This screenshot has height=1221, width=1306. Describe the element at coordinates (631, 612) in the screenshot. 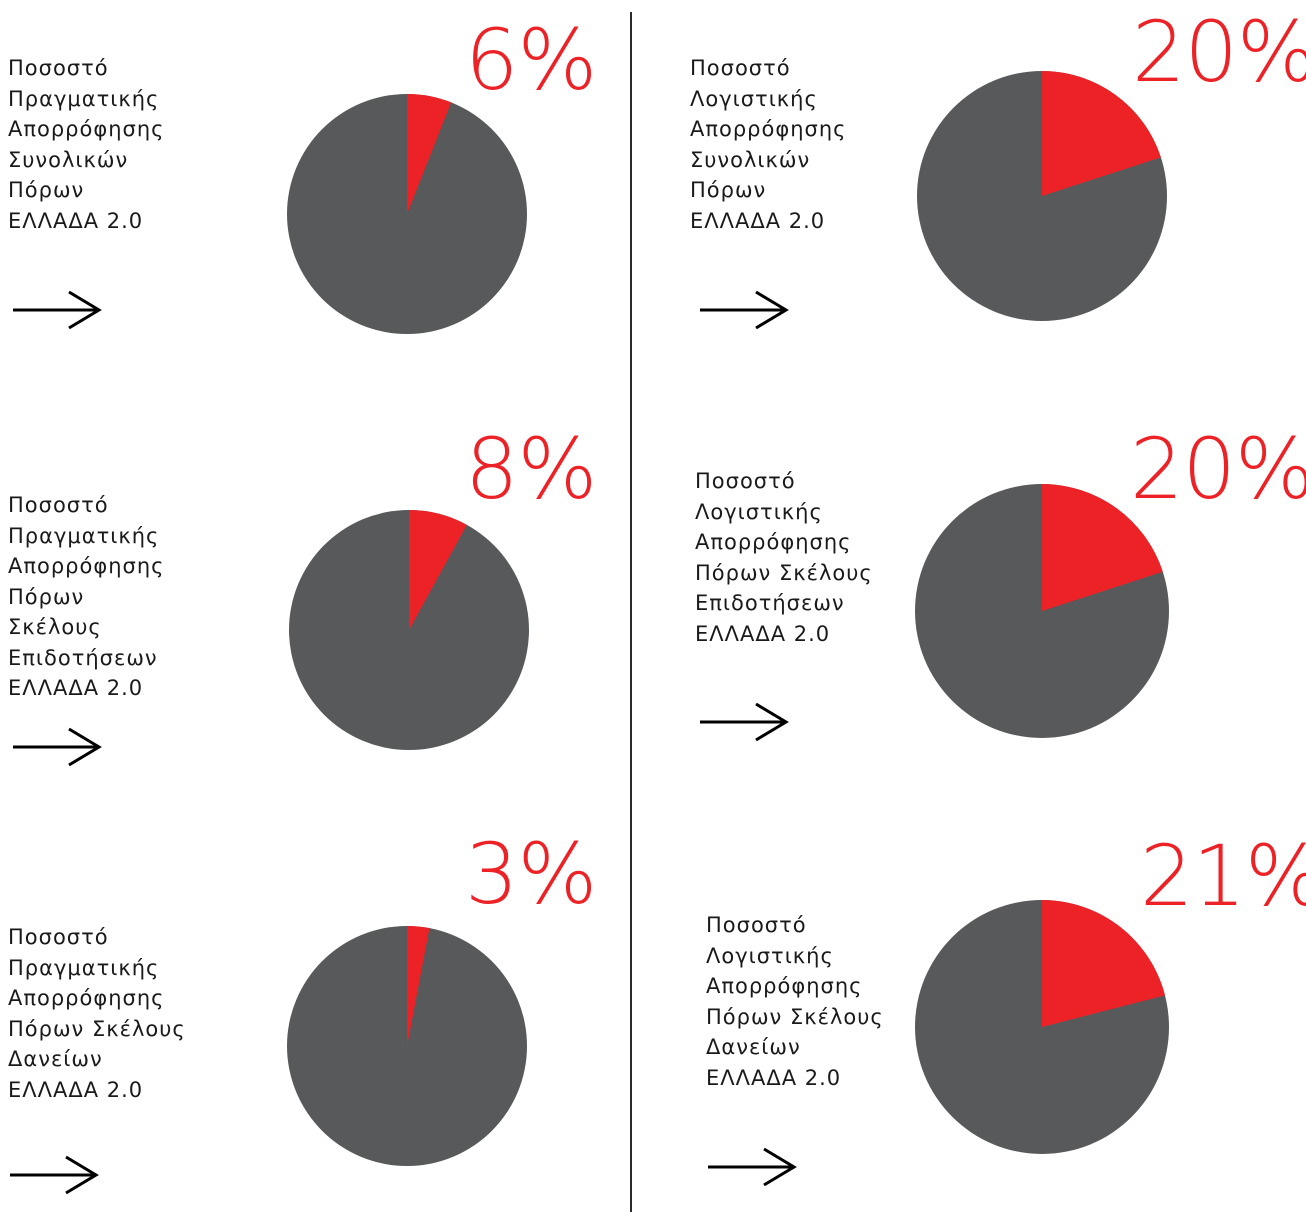

I see `column-divider` at that location.